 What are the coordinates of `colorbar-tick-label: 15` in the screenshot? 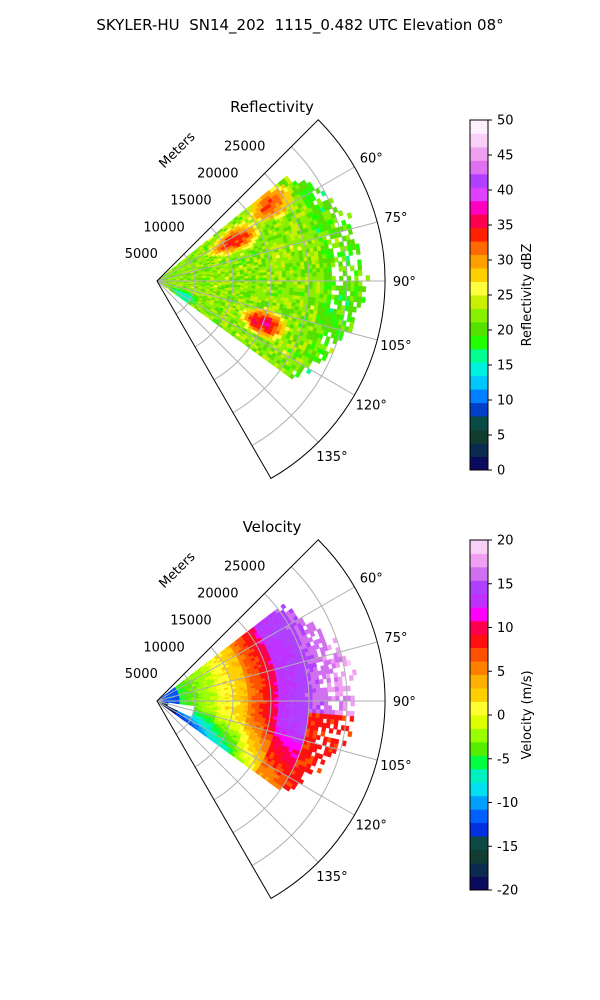 It's located at (505, 366).